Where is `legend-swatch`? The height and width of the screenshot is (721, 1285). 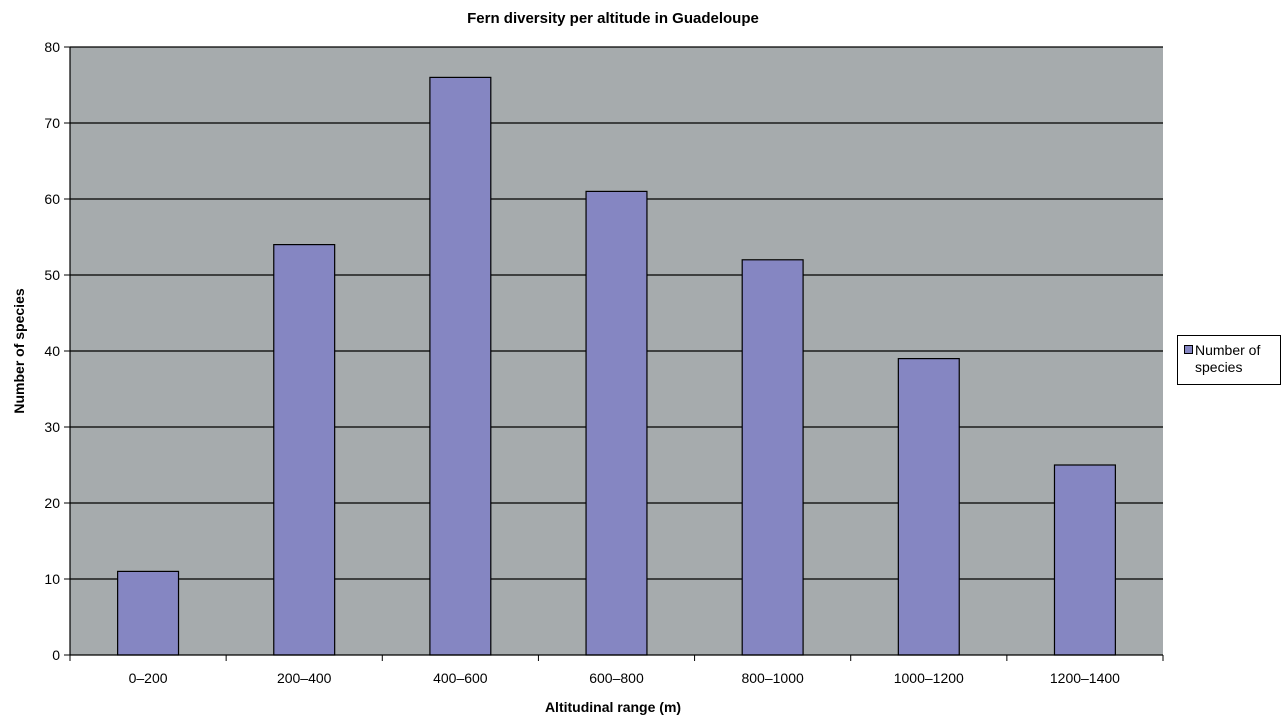
legend-swatch is located at coordinates (1188, 349).